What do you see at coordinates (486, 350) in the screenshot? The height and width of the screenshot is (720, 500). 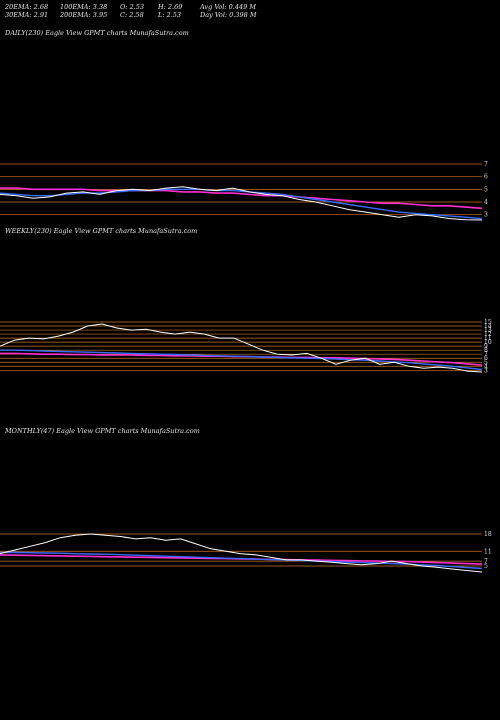 I see `y-tick-label: 8` at bounding box center [486, 350].